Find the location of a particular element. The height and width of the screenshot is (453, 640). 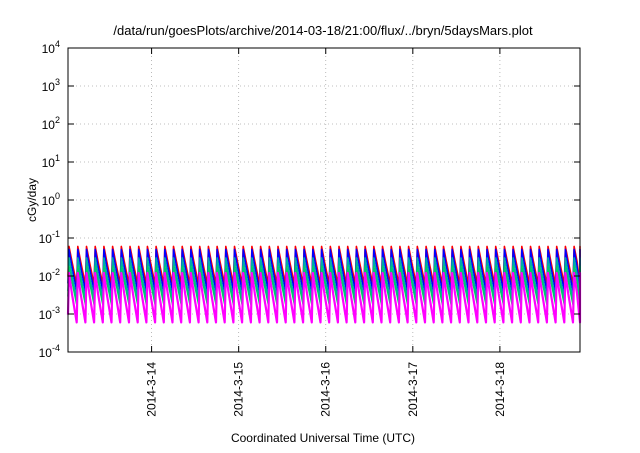

series-line is located at coordinates (324, 297).